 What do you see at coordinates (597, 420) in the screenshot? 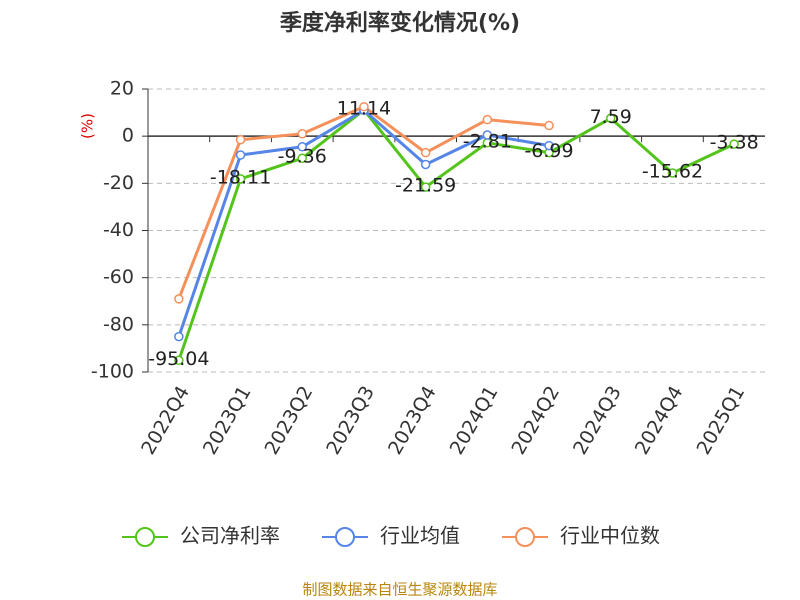
I see `x-tick-label: 2024Q3` at bounding box center [597, 420].